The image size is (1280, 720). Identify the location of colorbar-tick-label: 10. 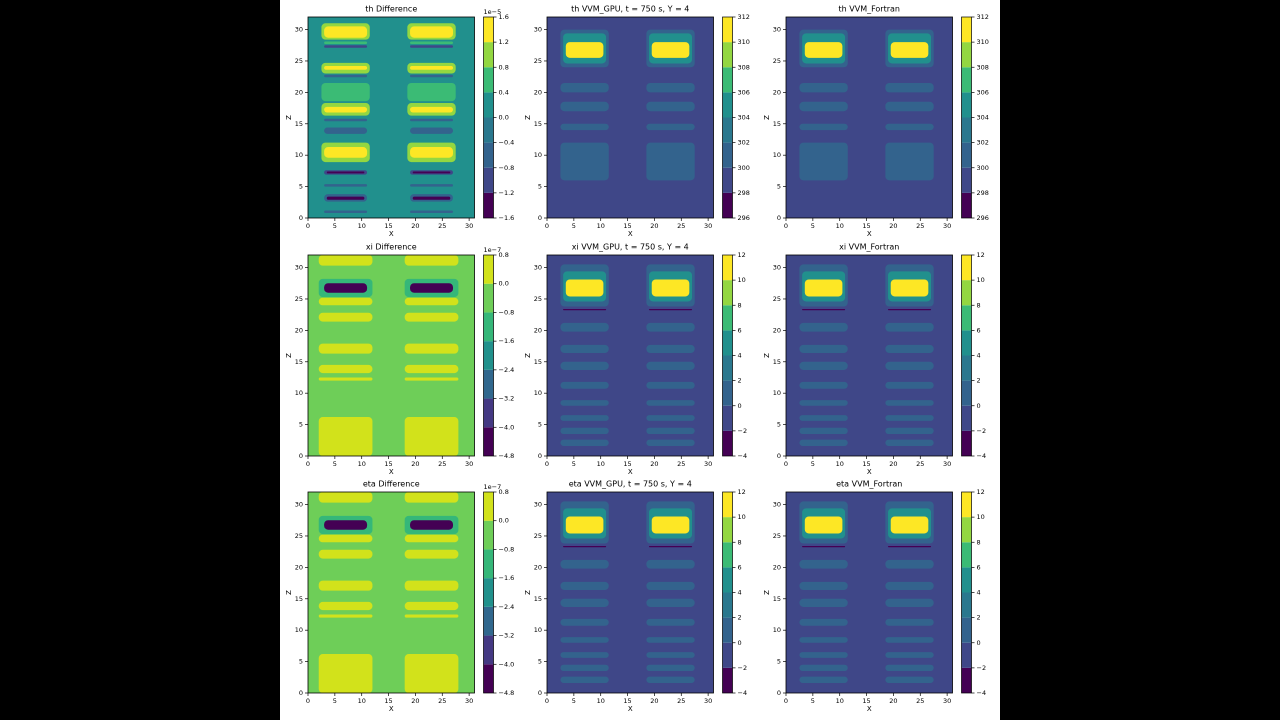
(742, 517).